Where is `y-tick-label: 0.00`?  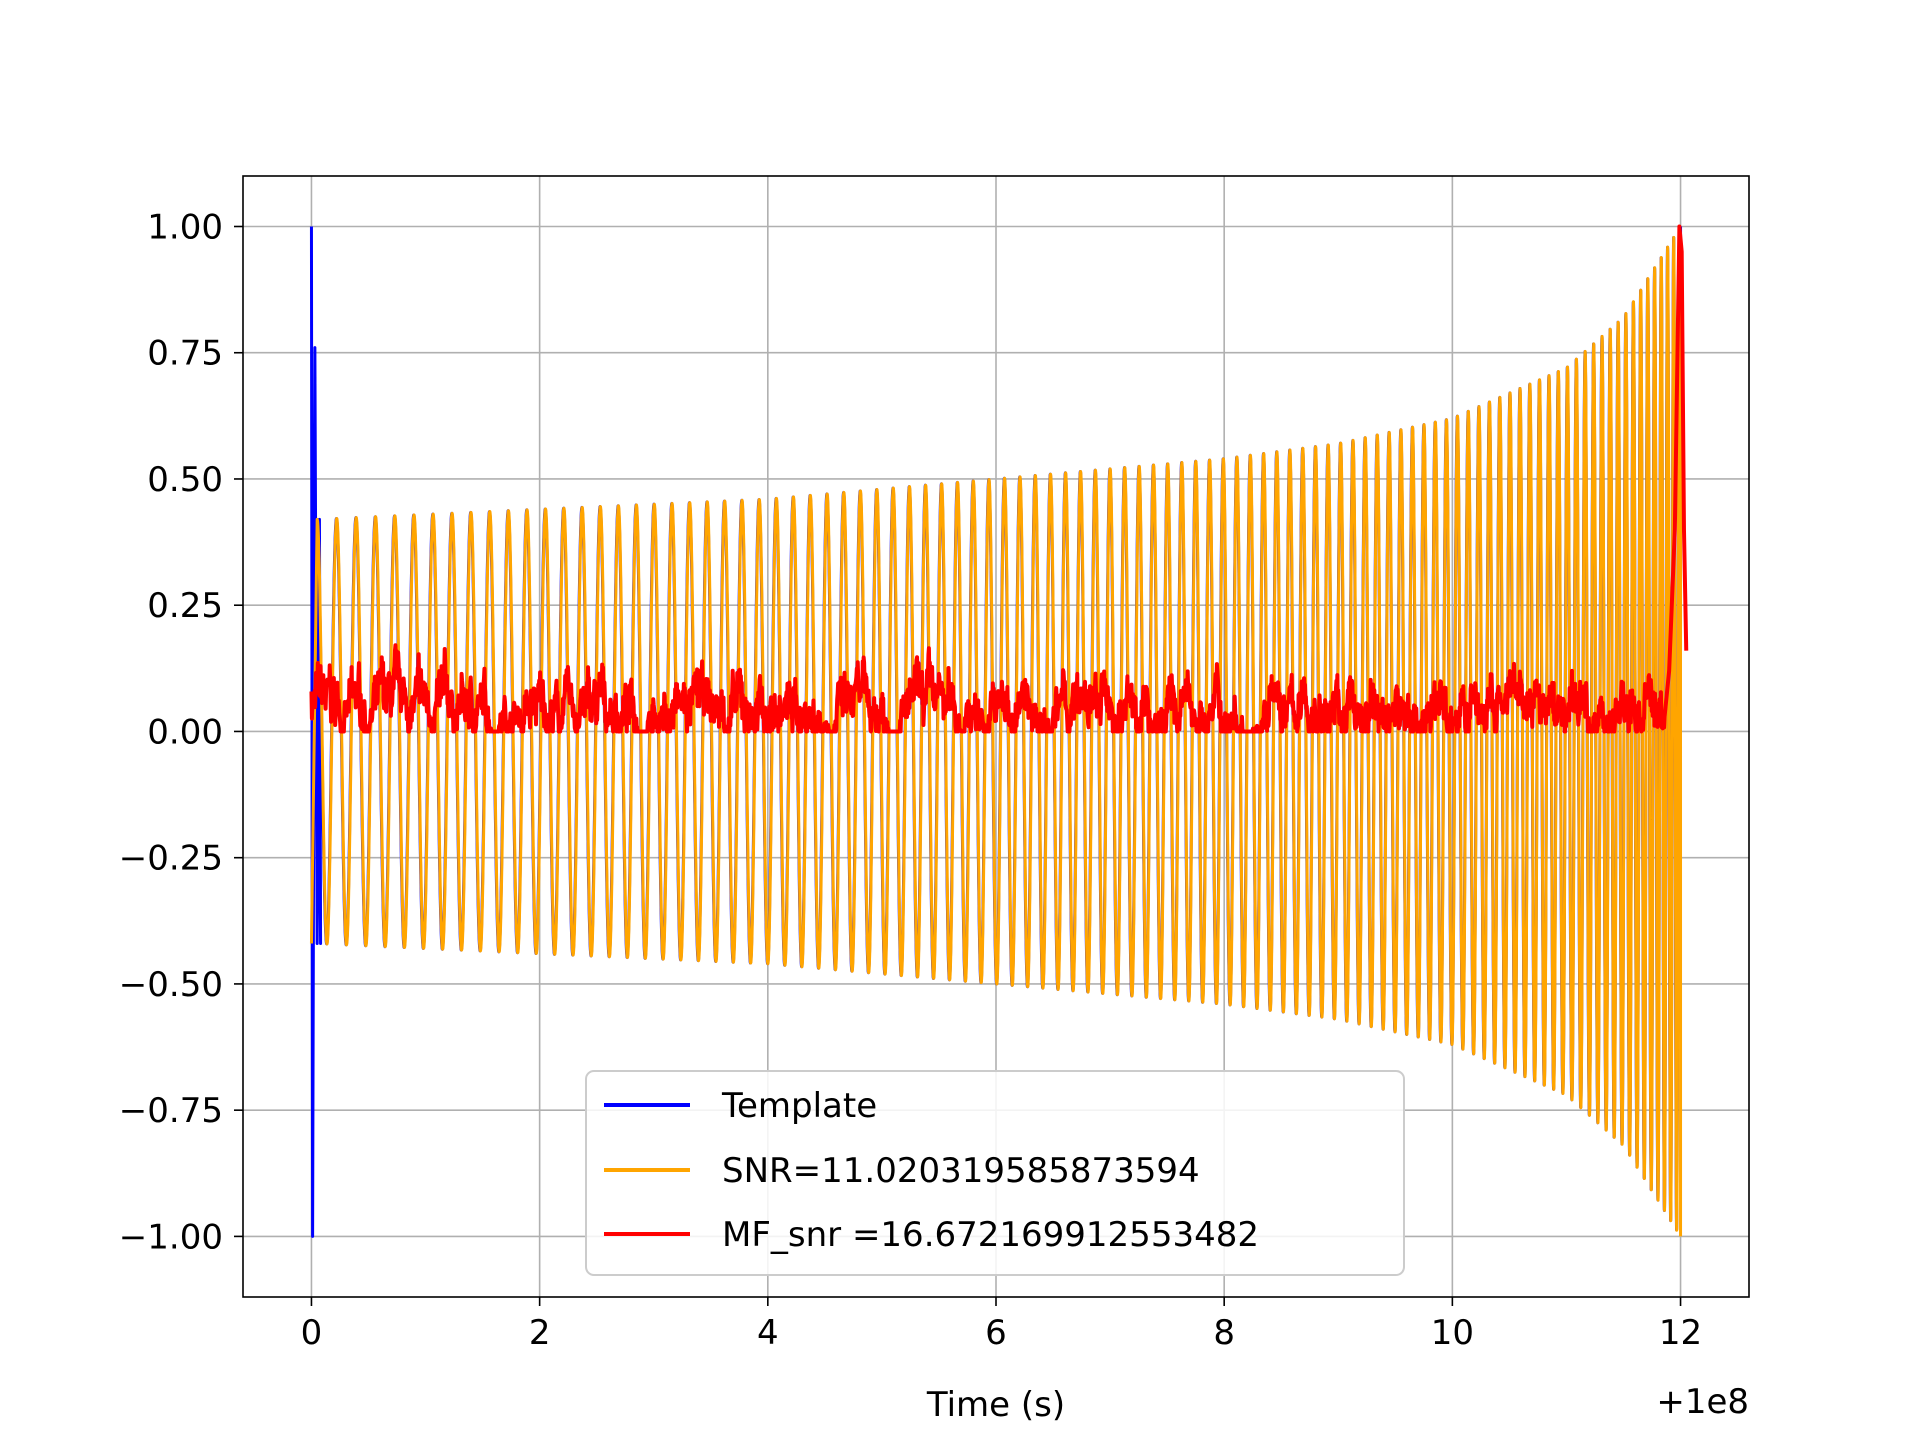
y-tick-label: 0.00 is located at coordinates (185, 732).